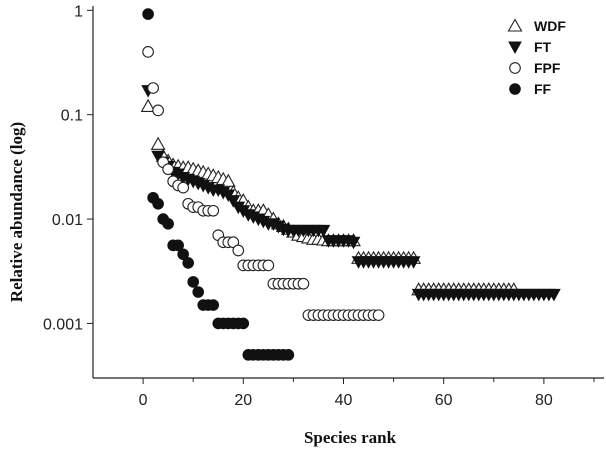  Describe the element at coordinates (143, 400) in the screenshot. I see `x-tick-label: 0` at that location.